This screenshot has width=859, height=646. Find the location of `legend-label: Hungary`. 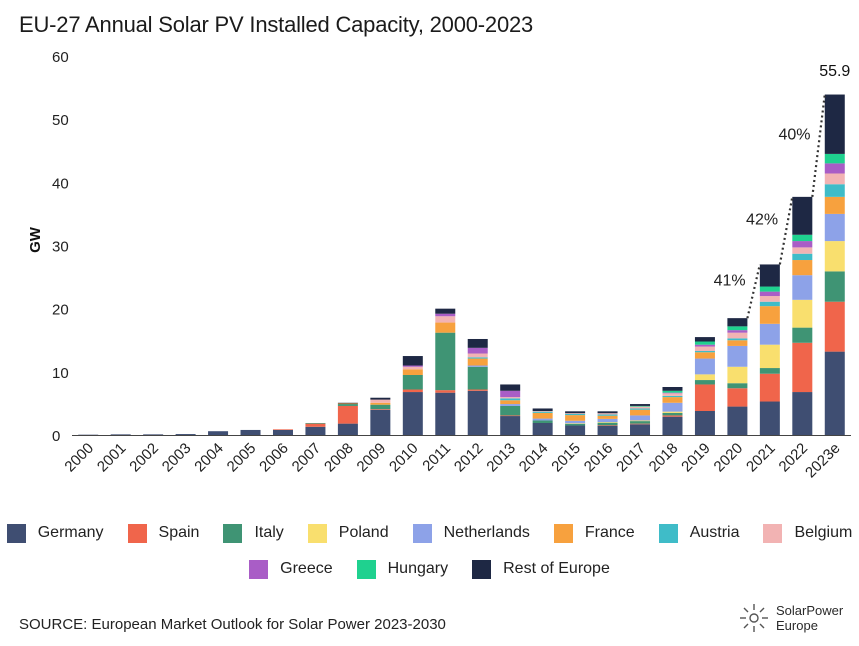

legend-label: Hungary is located at coordinates (418, 568).